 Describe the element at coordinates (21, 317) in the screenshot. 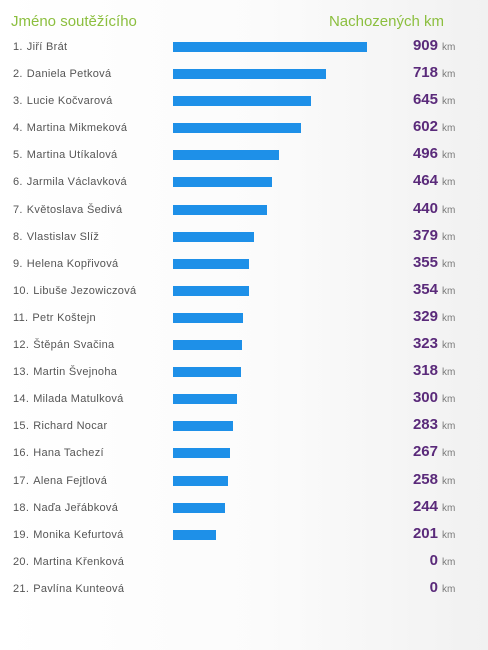

I see `rank-number: 11.` at that location.